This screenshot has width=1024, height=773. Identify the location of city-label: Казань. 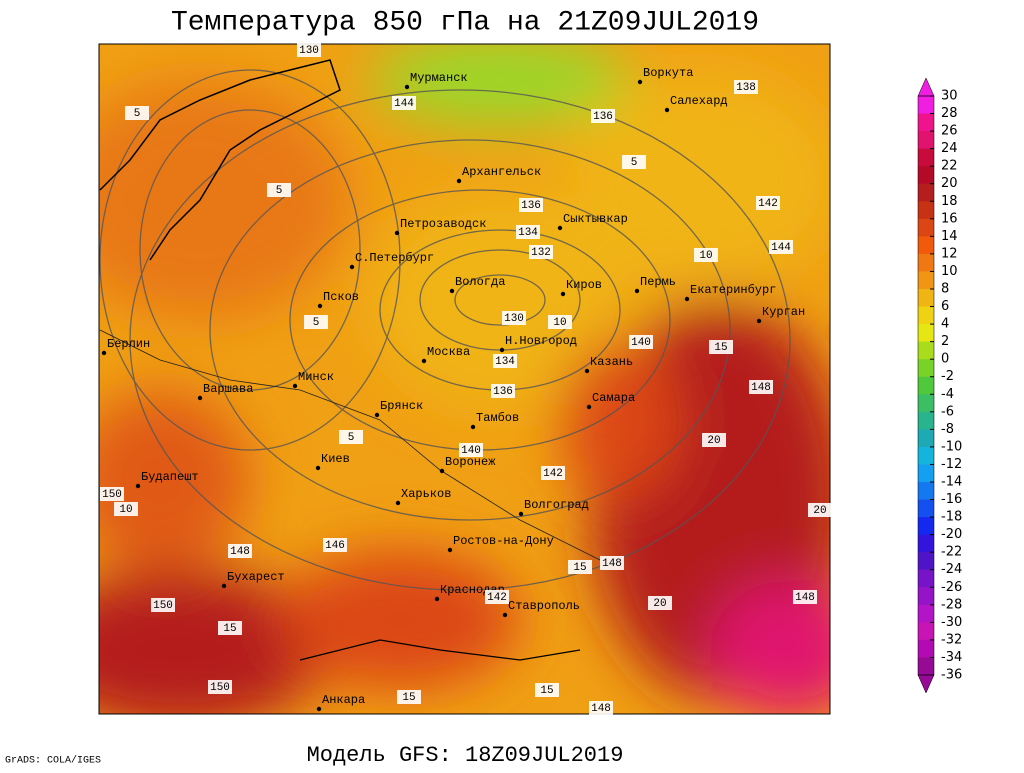
(611, 362).